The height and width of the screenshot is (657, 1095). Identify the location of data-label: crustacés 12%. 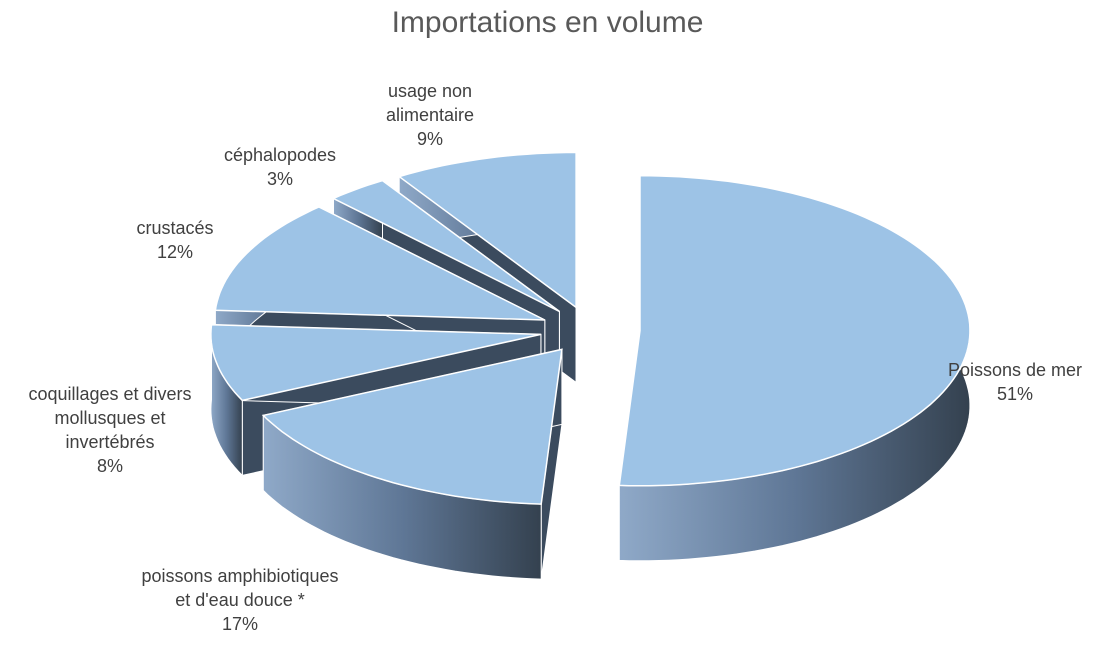
(175, 240).